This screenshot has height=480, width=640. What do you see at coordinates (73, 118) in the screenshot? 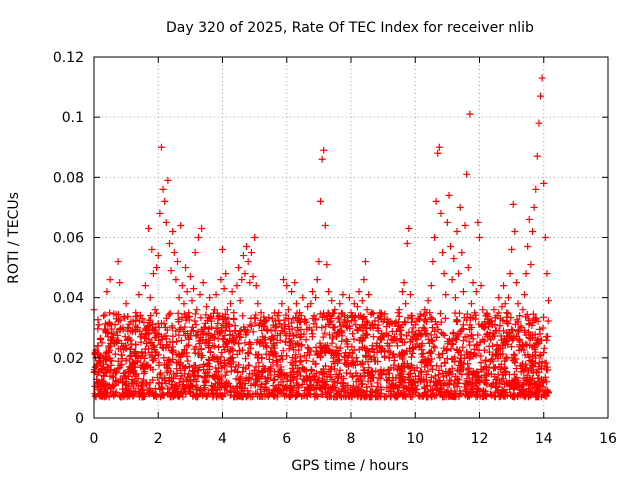
I see `y-tick-label: 0.1` at bounding box center [73, 118].